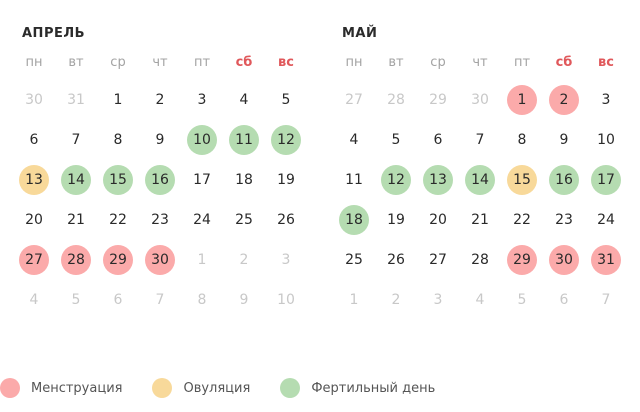 The height and width of the screenshot is (412, 640). Describe the element at coordinates (357, 388) in the screenshot. I see `legend-item-fertile: Фертильный день` at that location.